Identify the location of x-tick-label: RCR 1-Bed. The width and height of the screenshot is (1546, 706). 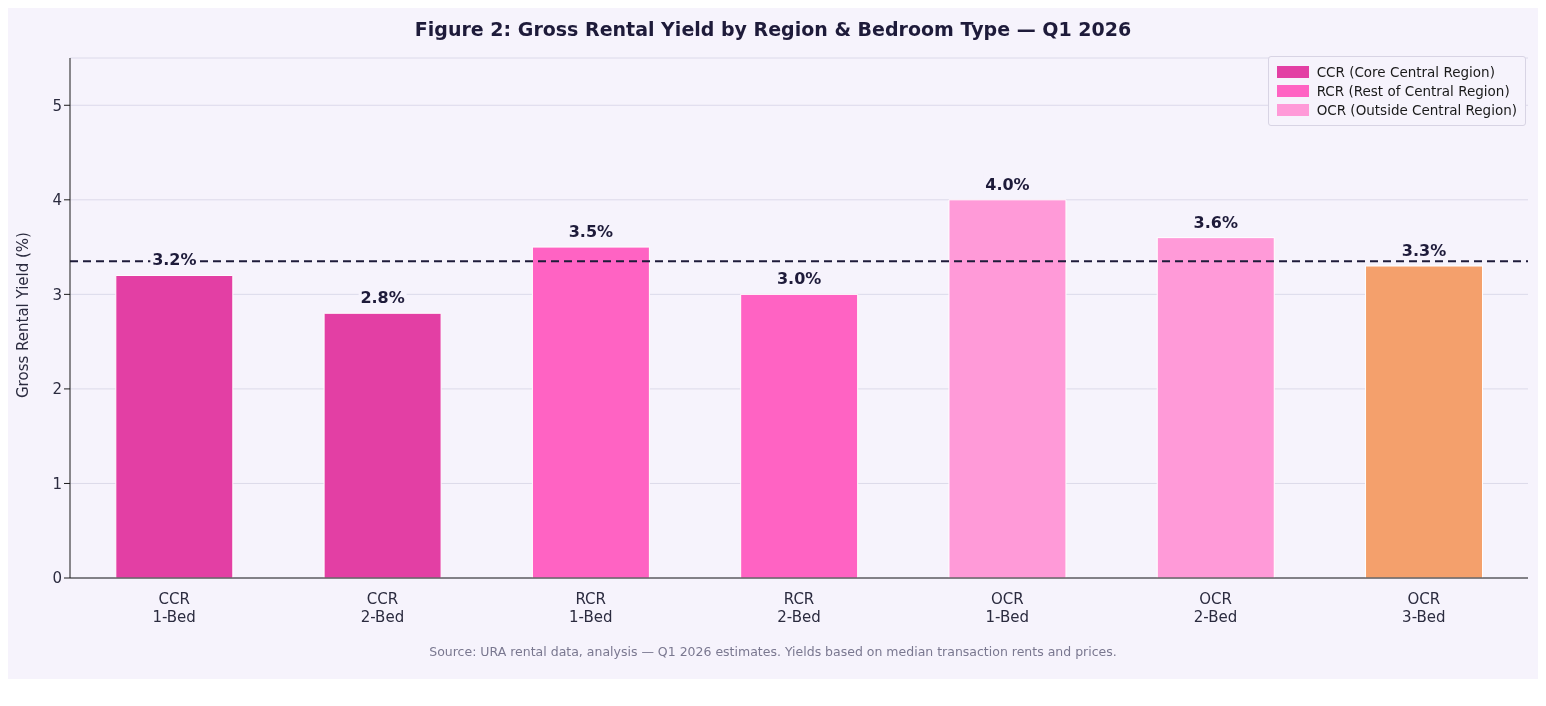
(590, 608).